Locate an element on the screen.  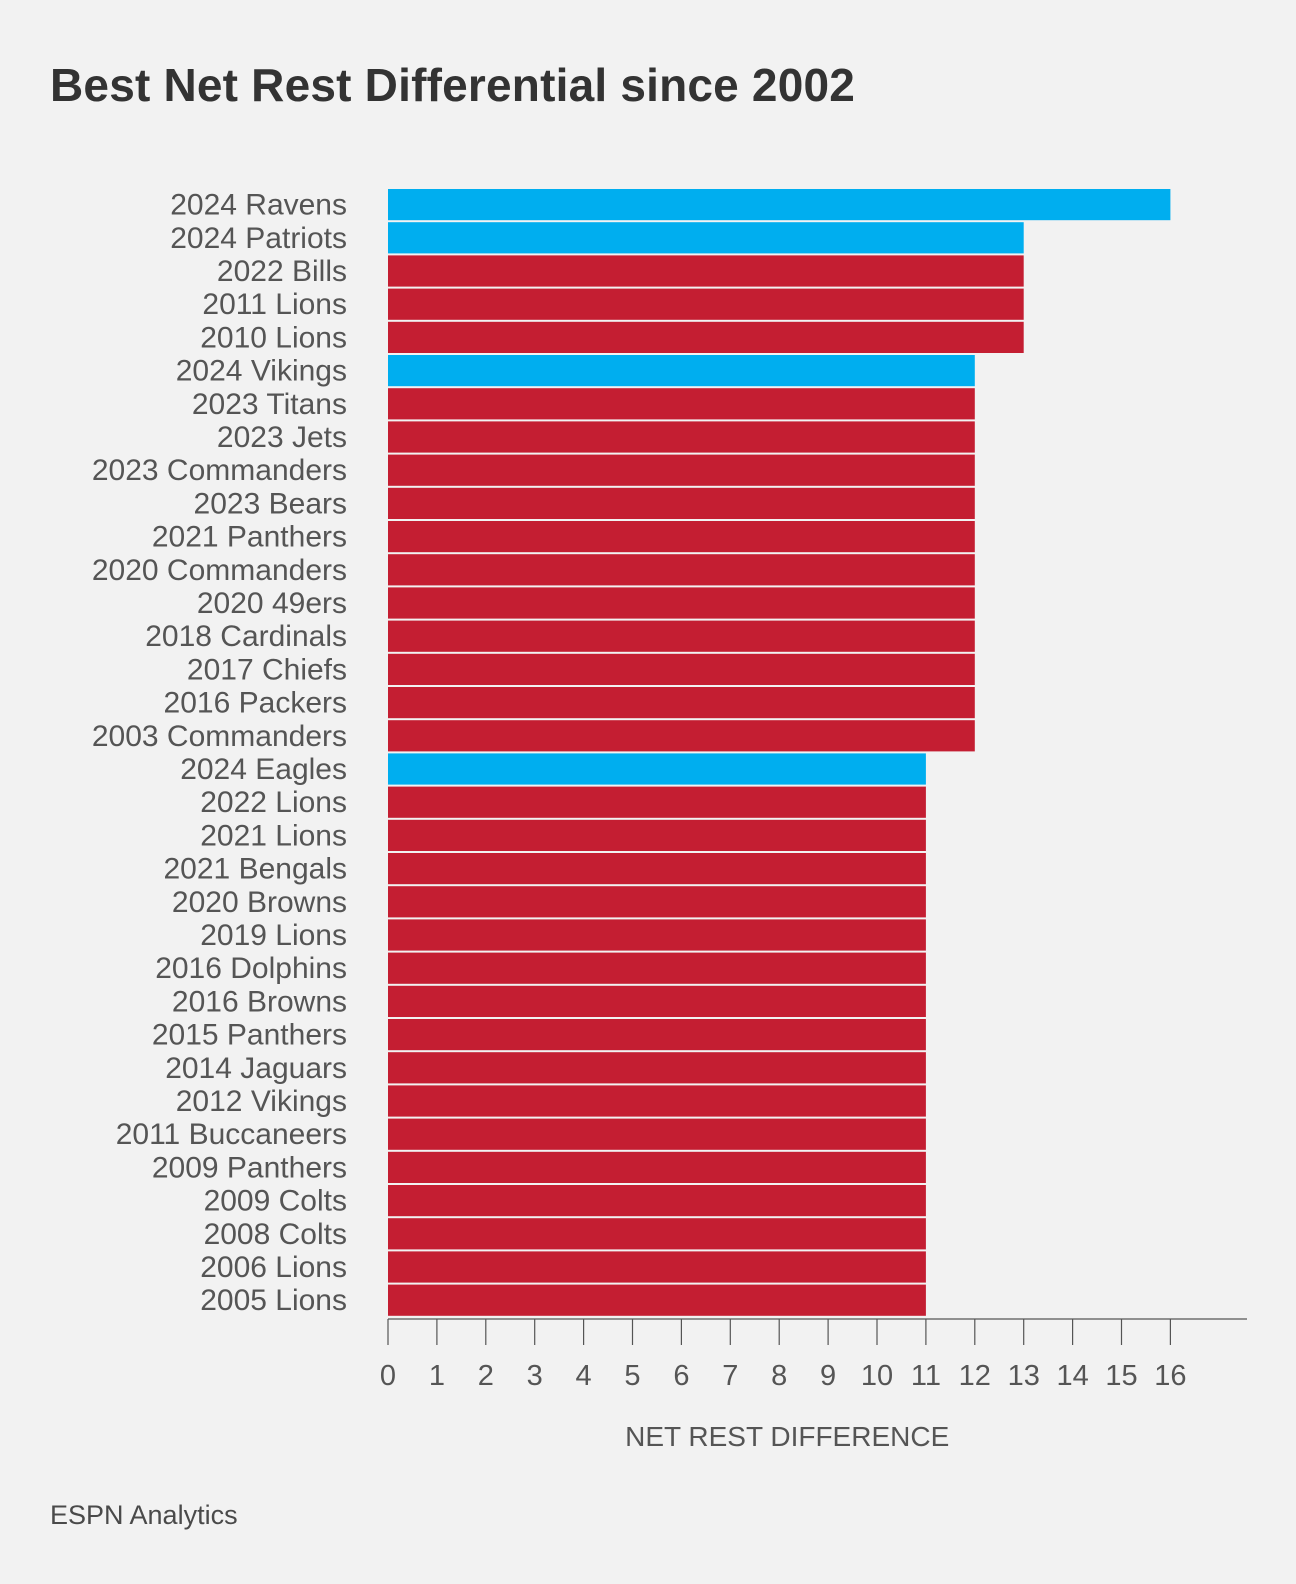
category-label: 2008 Colts is located at coordinates (275, 1234).